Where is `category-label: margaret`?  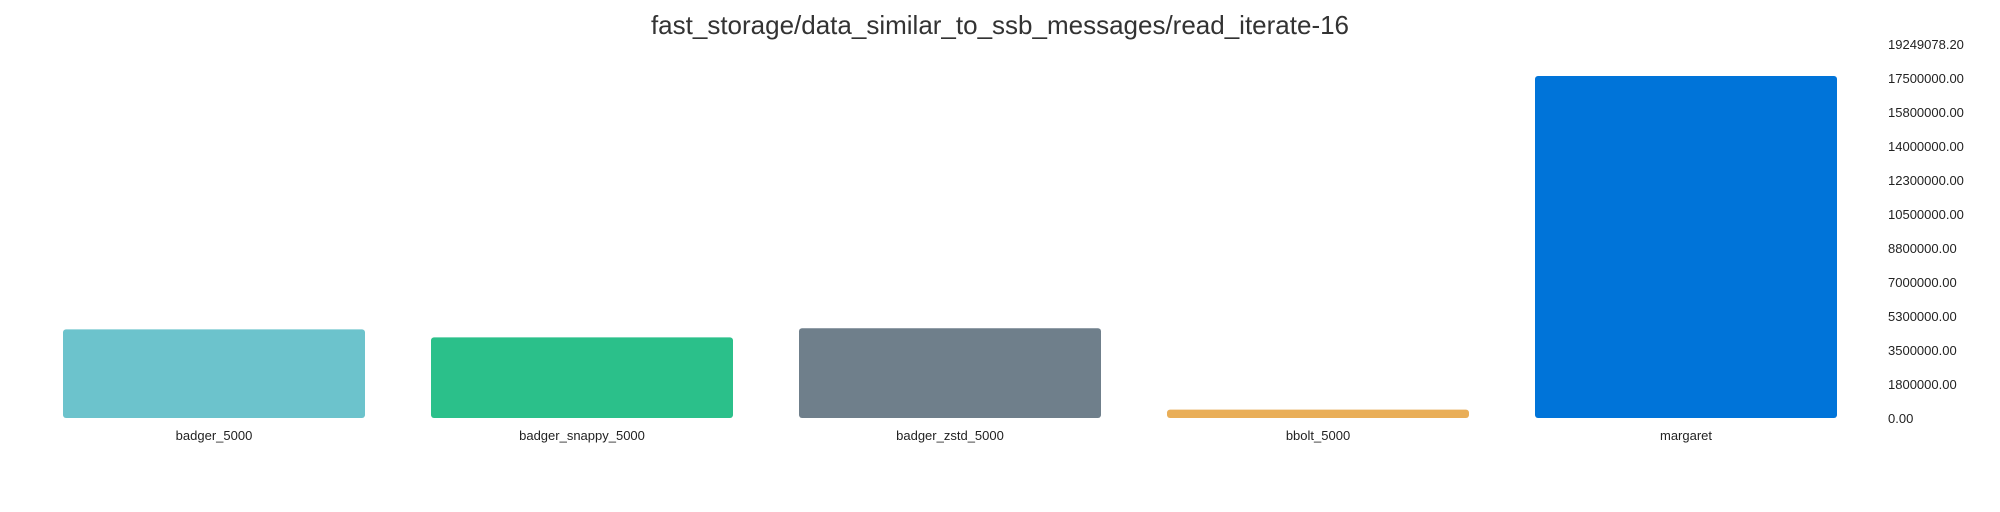 category-label: margaret is located at coordinates (1686, 435).